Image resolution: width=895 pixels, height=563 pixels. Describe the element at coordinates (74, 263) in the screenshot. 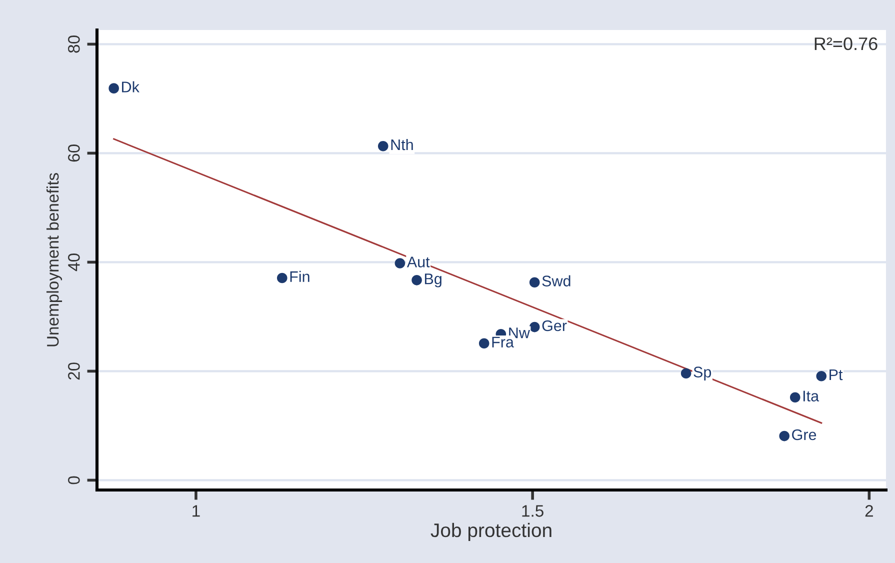

I see `y-tick-label: 40` at that location.